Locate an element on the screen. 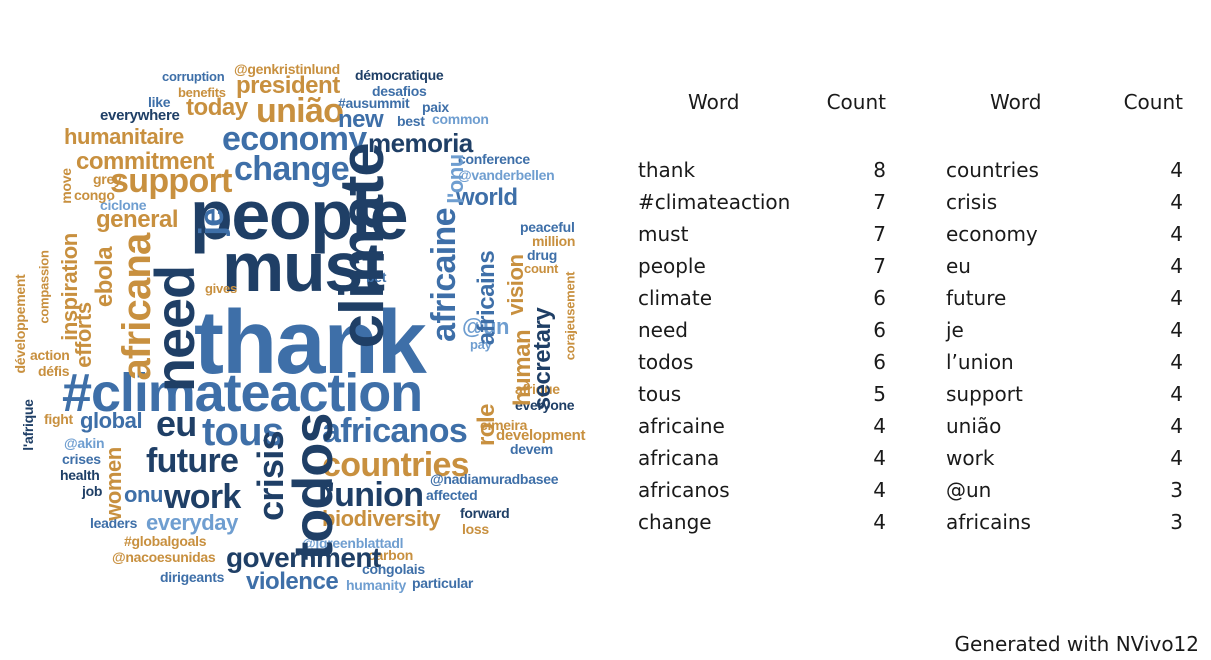  cloud-word: #climateaction is located at coordinates (242, 393).